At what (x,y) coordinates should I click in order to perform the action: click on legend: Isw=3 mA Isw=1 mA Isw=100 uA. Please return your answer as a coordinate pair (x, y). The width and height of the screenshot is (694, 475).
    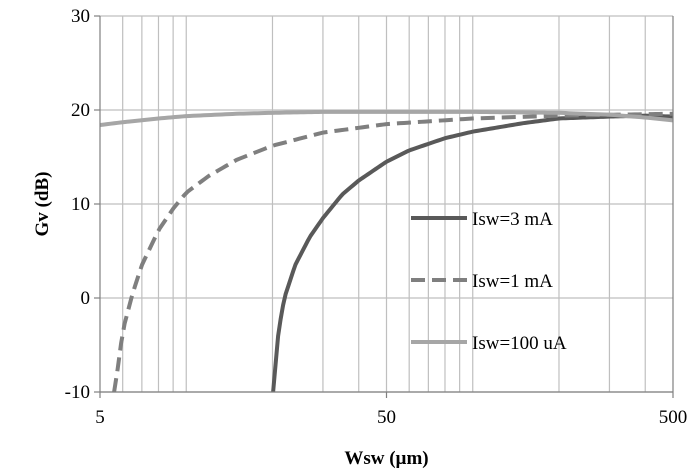
    Looking at the image, I should click on (489, 281).